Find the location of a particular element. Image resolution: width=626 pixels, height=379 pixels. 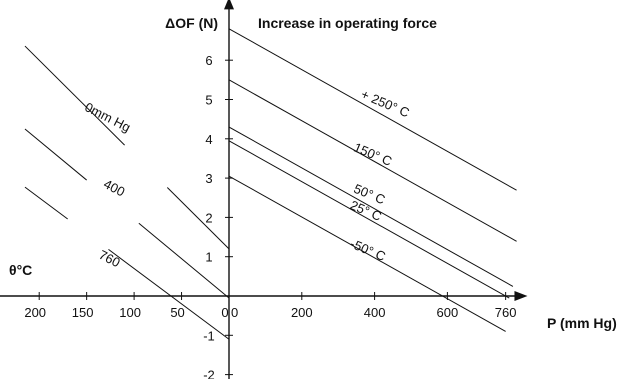

x-left-tick-label: 150 is located at coordinates (83, 312).